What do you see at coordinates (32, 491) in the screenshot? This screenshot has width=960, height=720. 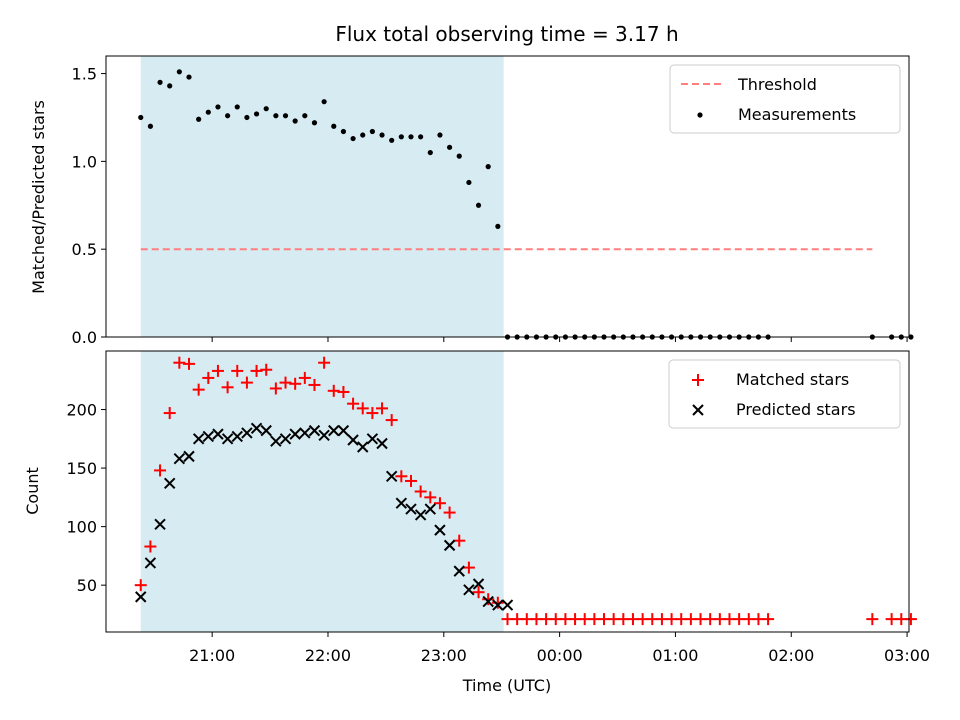 I see `lower-panel-y-axis-label: Count` at bounding box center [32, 491].